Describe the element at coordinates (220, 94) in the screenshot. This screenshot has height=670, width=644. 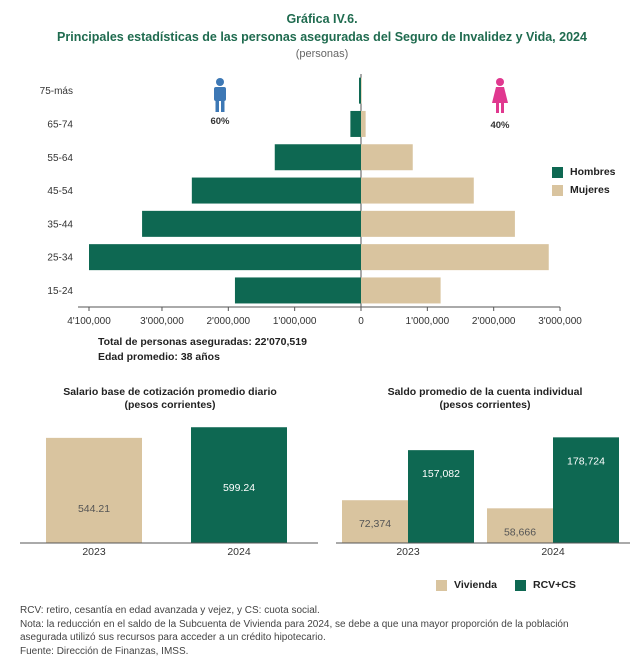
I see `male-icon-body` at that location.